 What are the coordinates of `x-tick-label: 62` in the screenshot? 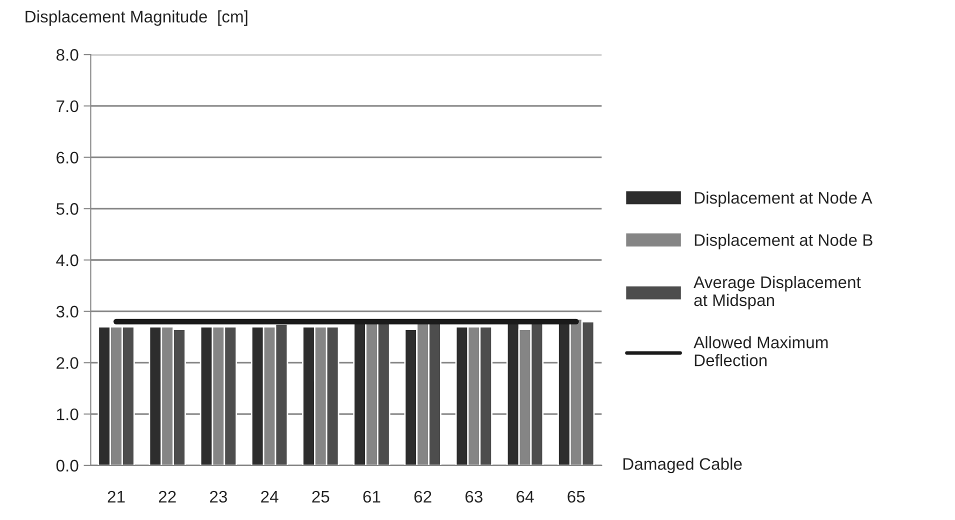 It's located at (423, 496).